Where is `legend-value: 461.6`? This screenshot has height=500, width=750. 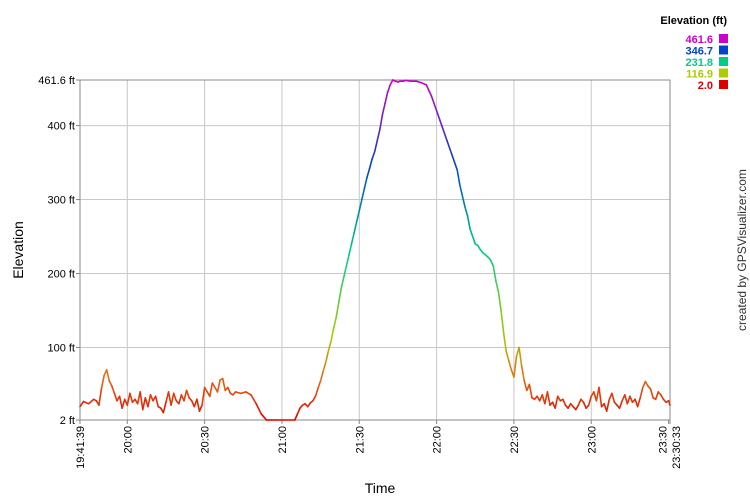
legend-value: 461.6 is located at coordinates (699, 40).